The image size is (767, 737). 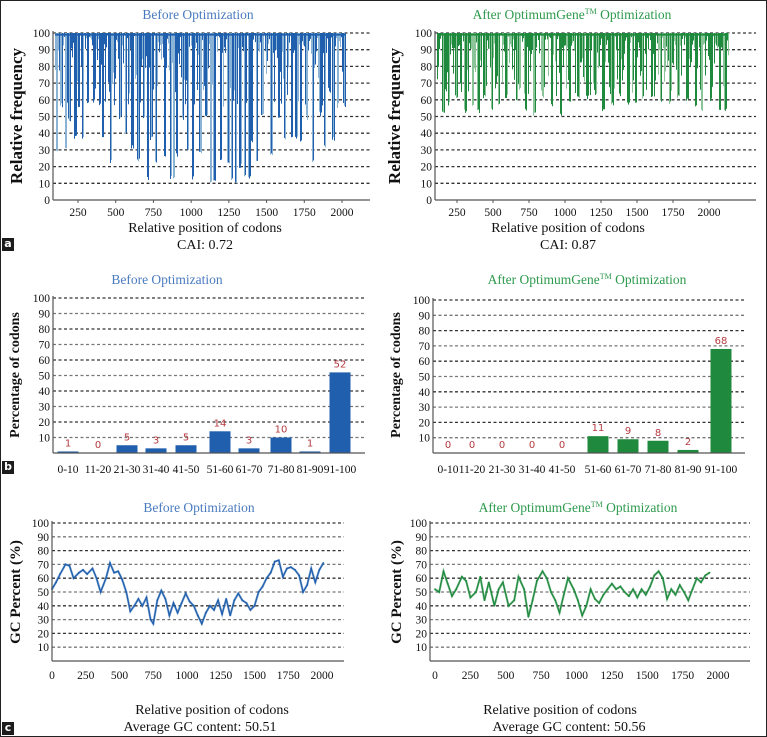 I want to click on value-label: 52, so click(x=340, y=364).